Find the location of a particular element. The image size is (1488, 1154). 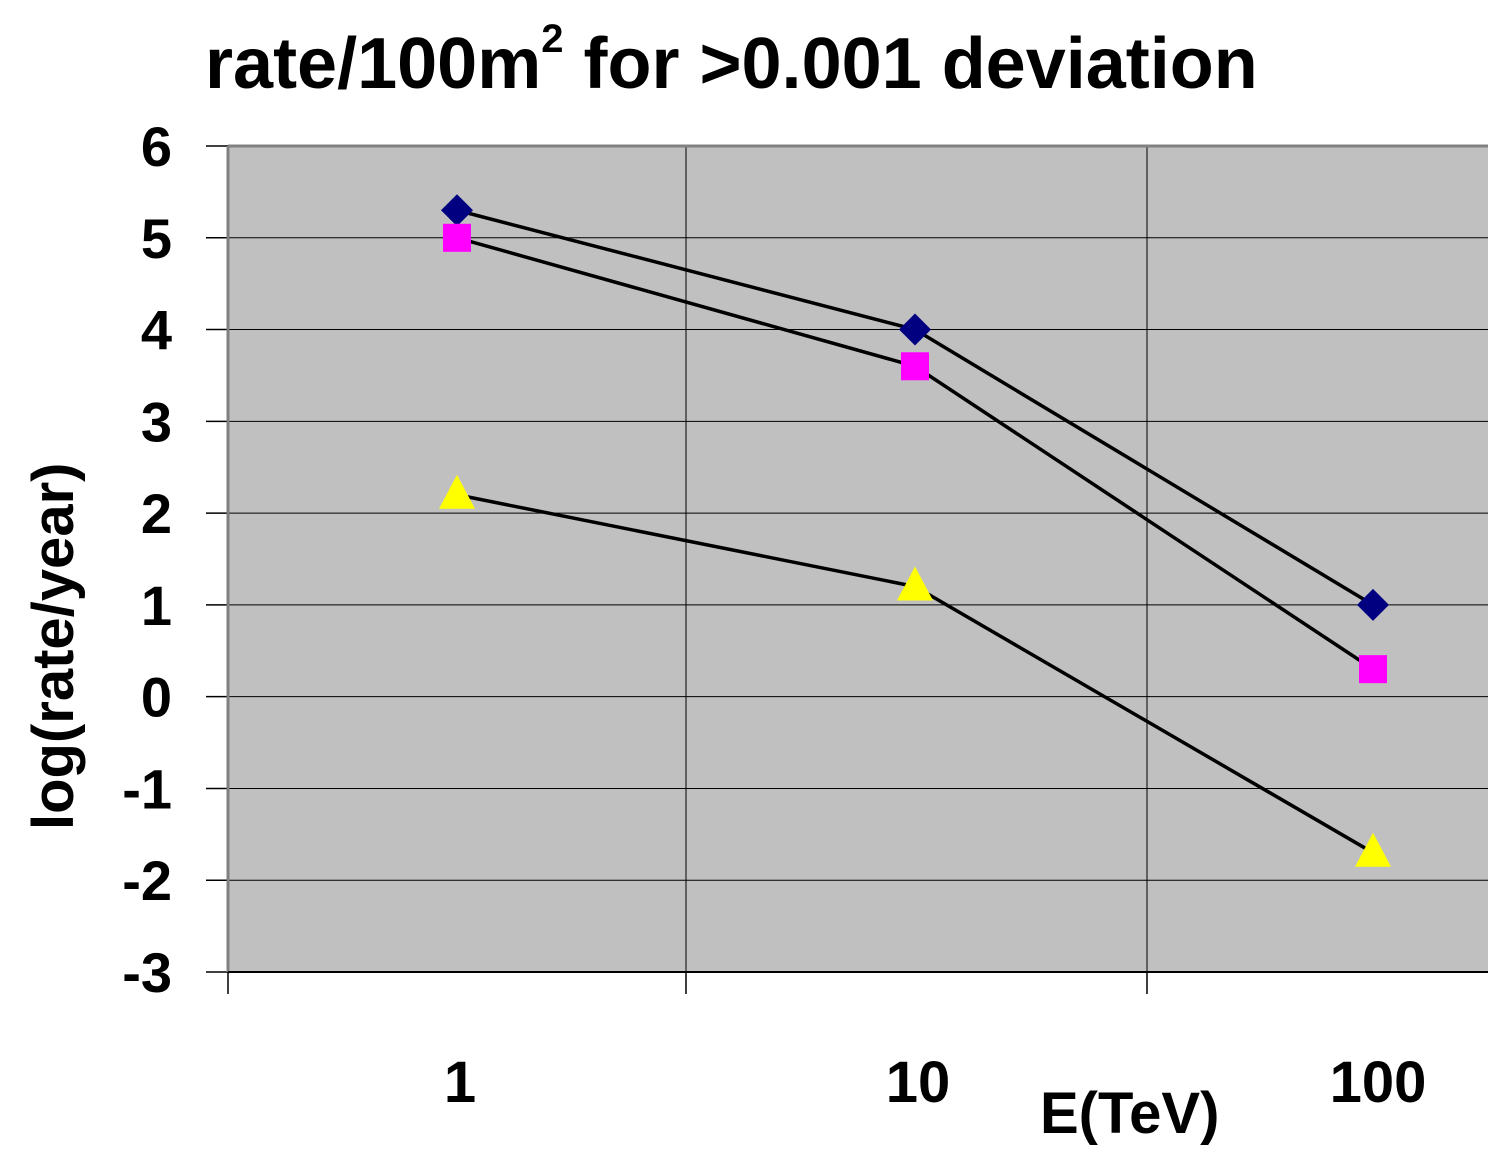

x-tick-label: 10 is located at coordinates (918, 1082).